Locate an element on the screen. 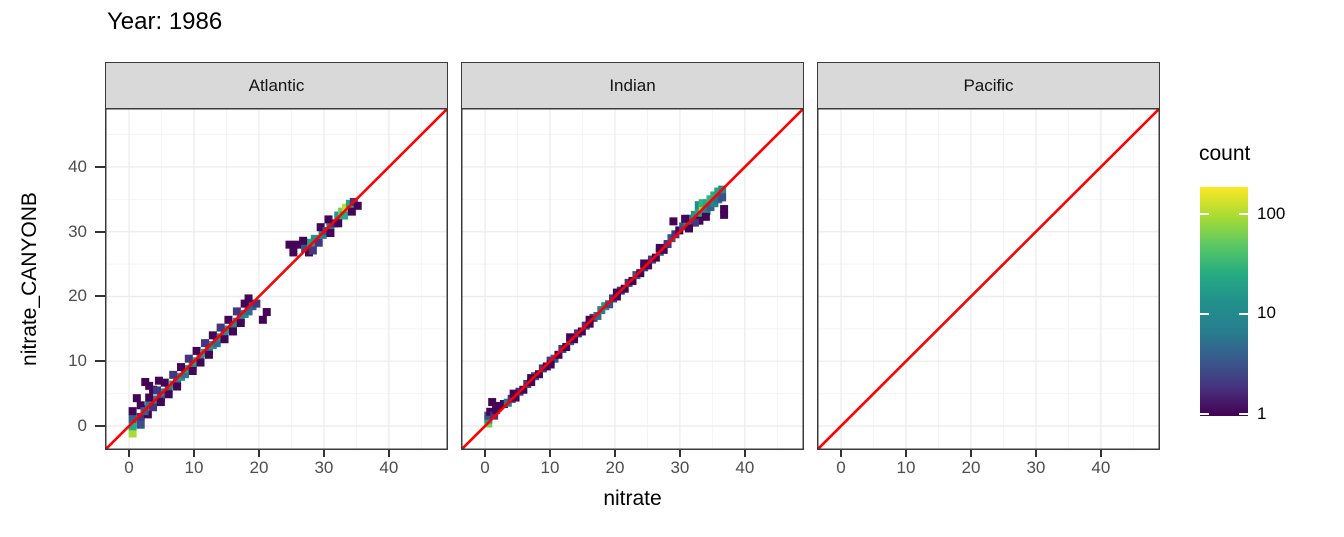  facet-strip-indian: Indian is located at coordinates (632, 85).